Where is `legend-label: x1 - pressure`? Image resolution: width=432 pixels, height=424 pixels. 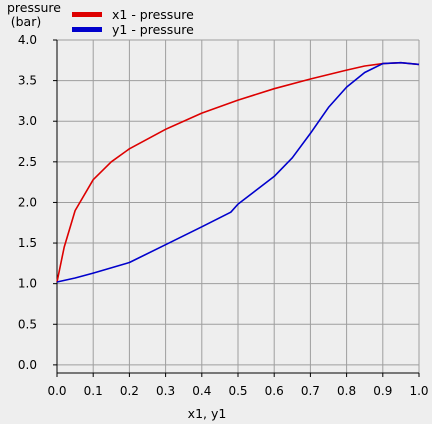 legend-label: x1 - pressure is located at coordinates (153, 14).